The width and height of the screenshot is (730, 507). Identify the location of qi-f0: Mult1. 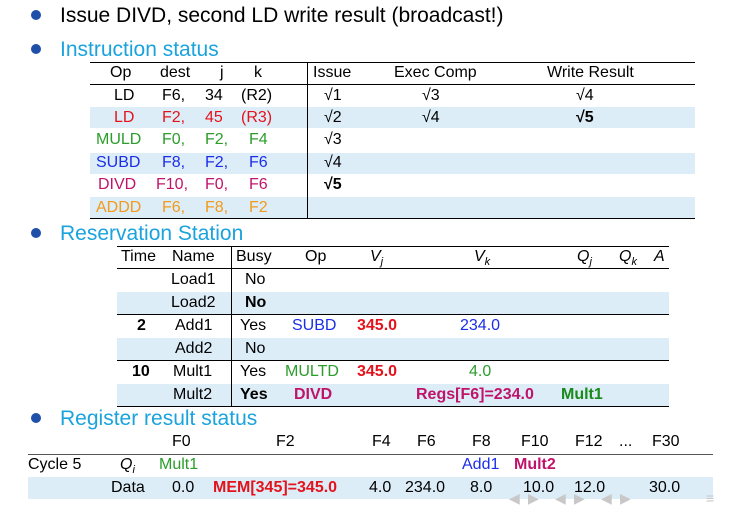
(179, 464).